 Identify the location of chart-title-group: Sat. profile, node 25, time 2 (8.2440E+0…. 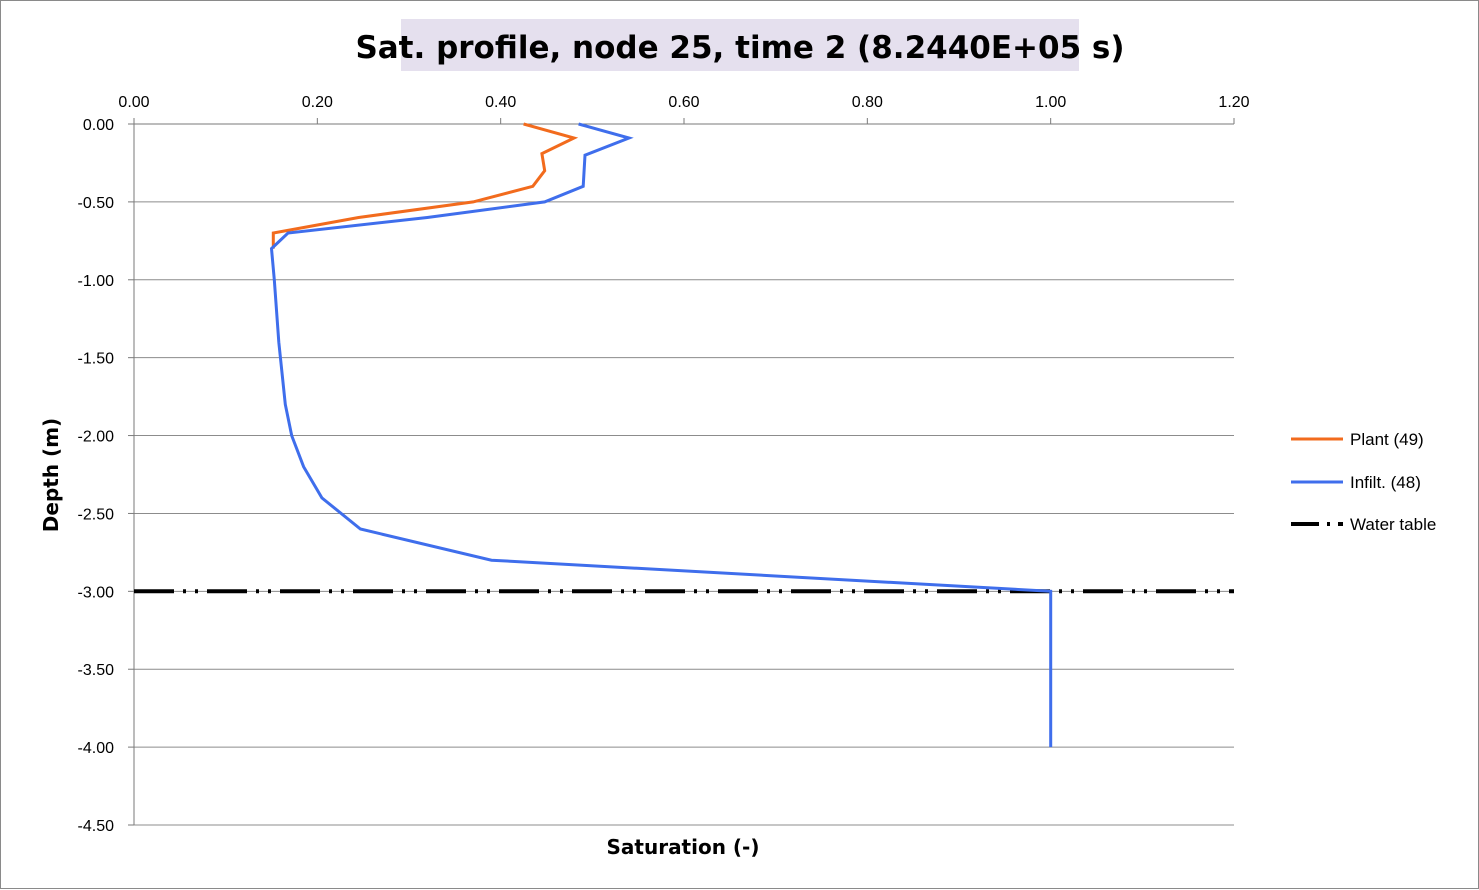
(740, 45).